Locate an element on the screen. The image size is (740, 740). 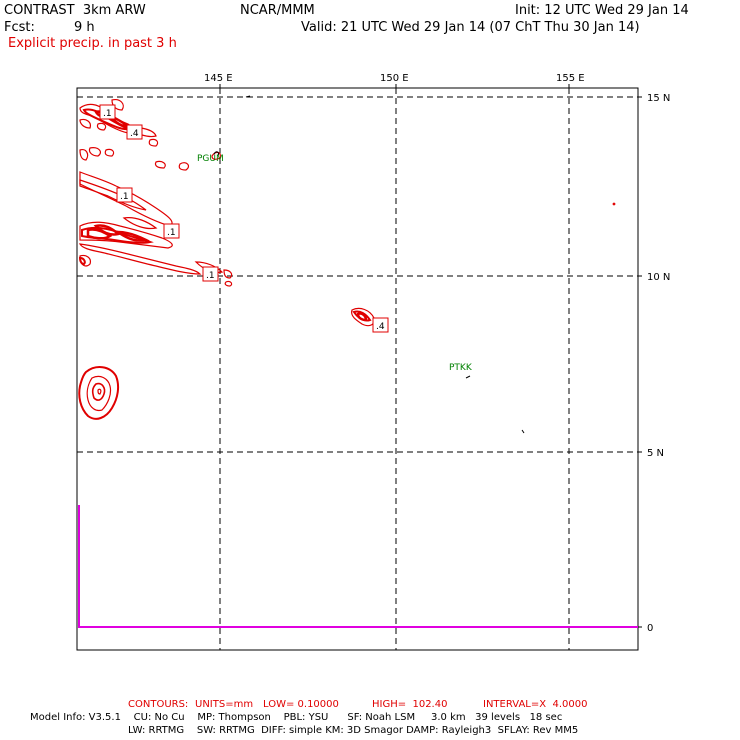
field-title: Explicit precip. in past 3 h is located at coordinates (92, 43).